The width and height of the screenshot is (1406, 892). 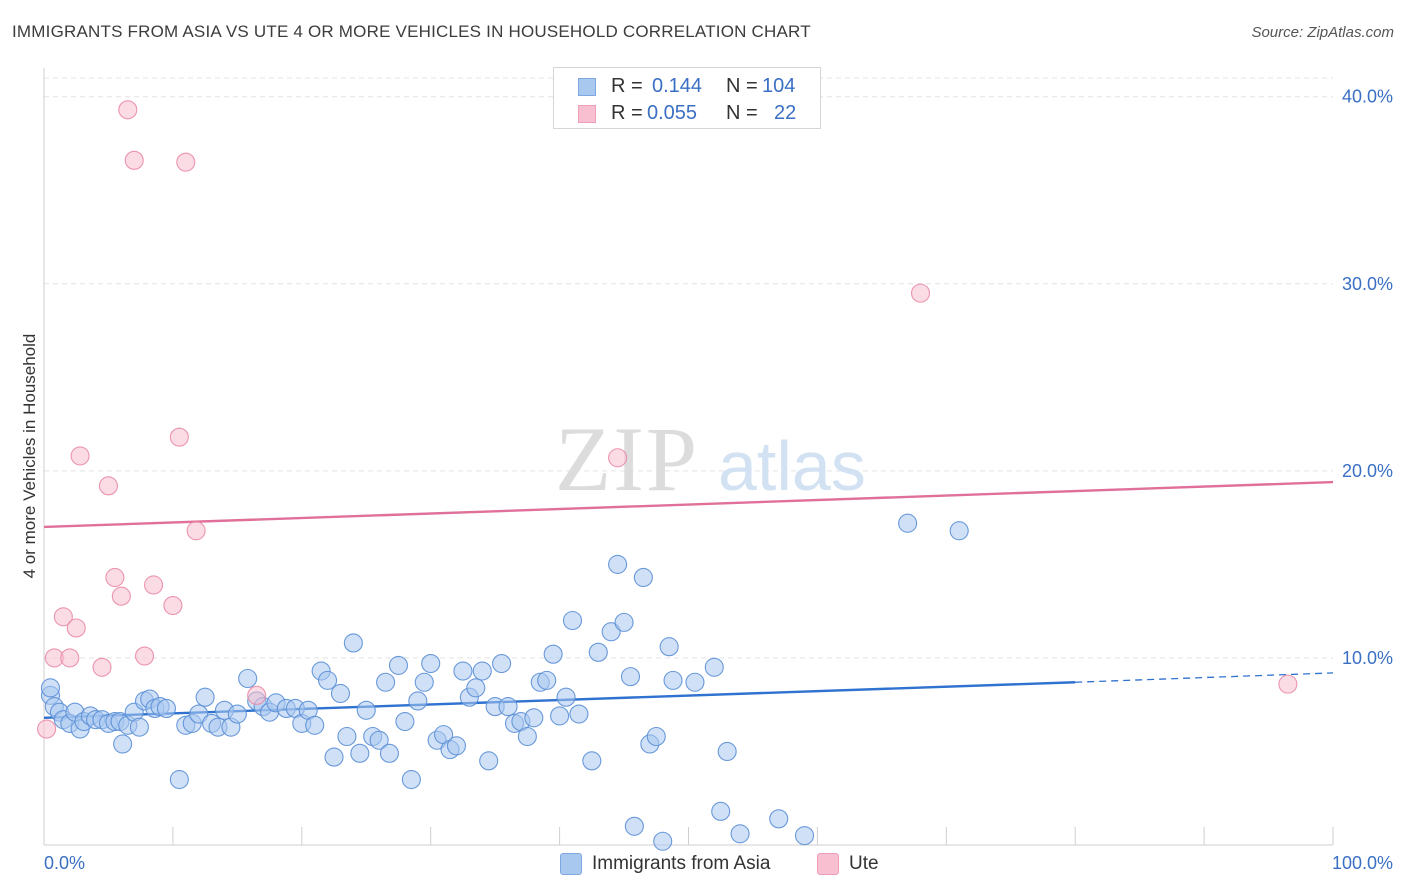 What do you see at coordinates (677, 86) in the screenshot?
I see `legend-r-value: 0.144` at bounding box center [677, 86].